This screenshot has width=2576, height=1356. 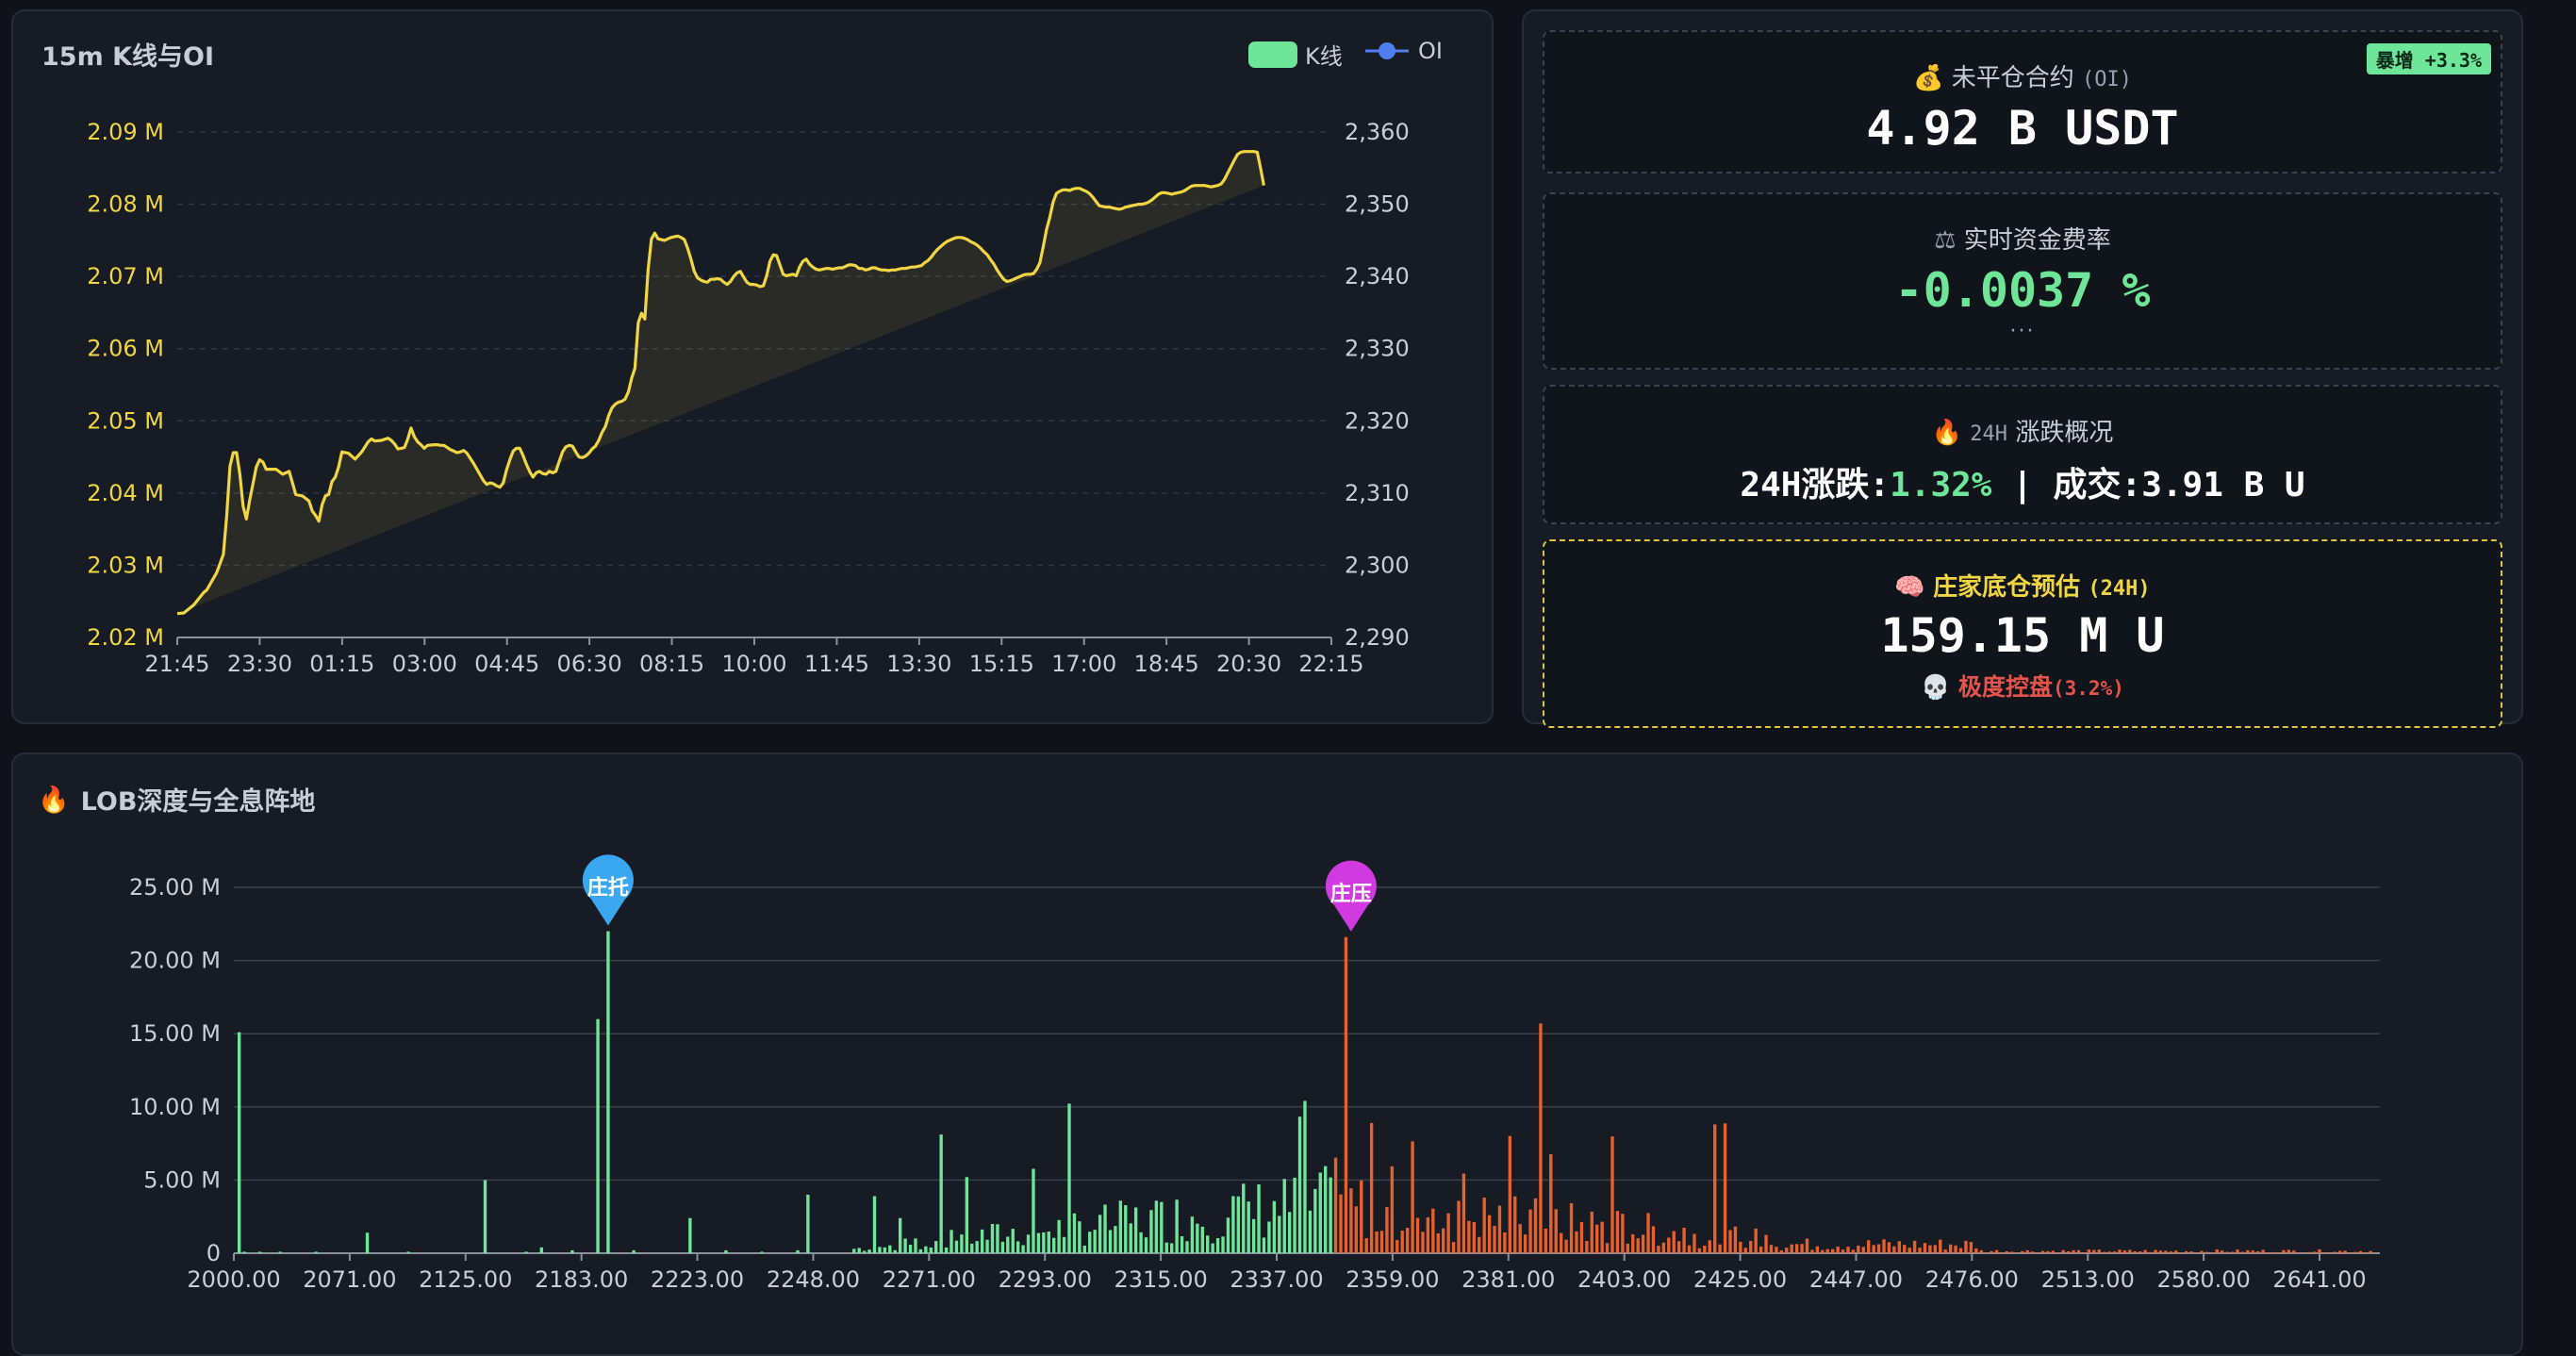 I want to click on oi-line, so click(x=720, y=383).